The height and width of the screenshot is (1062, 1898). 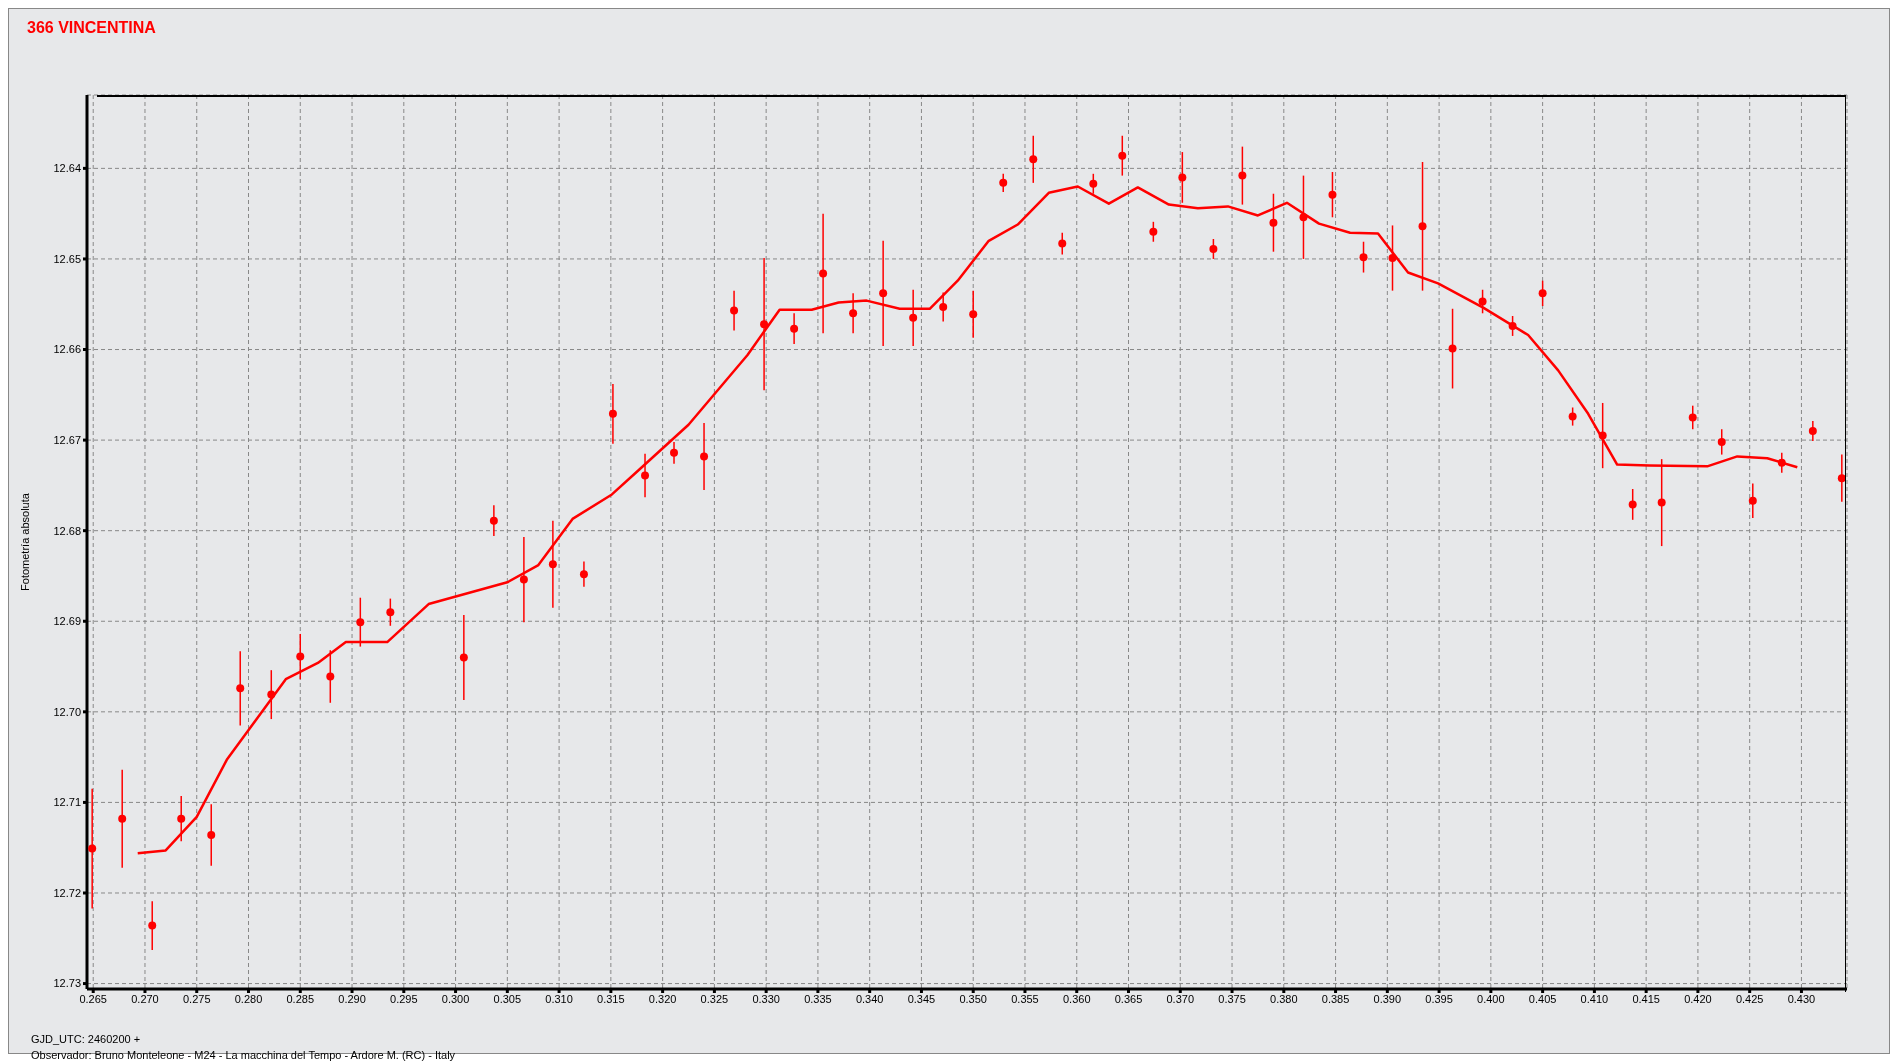 I want to click on y-tick-label: 12.71, so click(x=67, y=802).